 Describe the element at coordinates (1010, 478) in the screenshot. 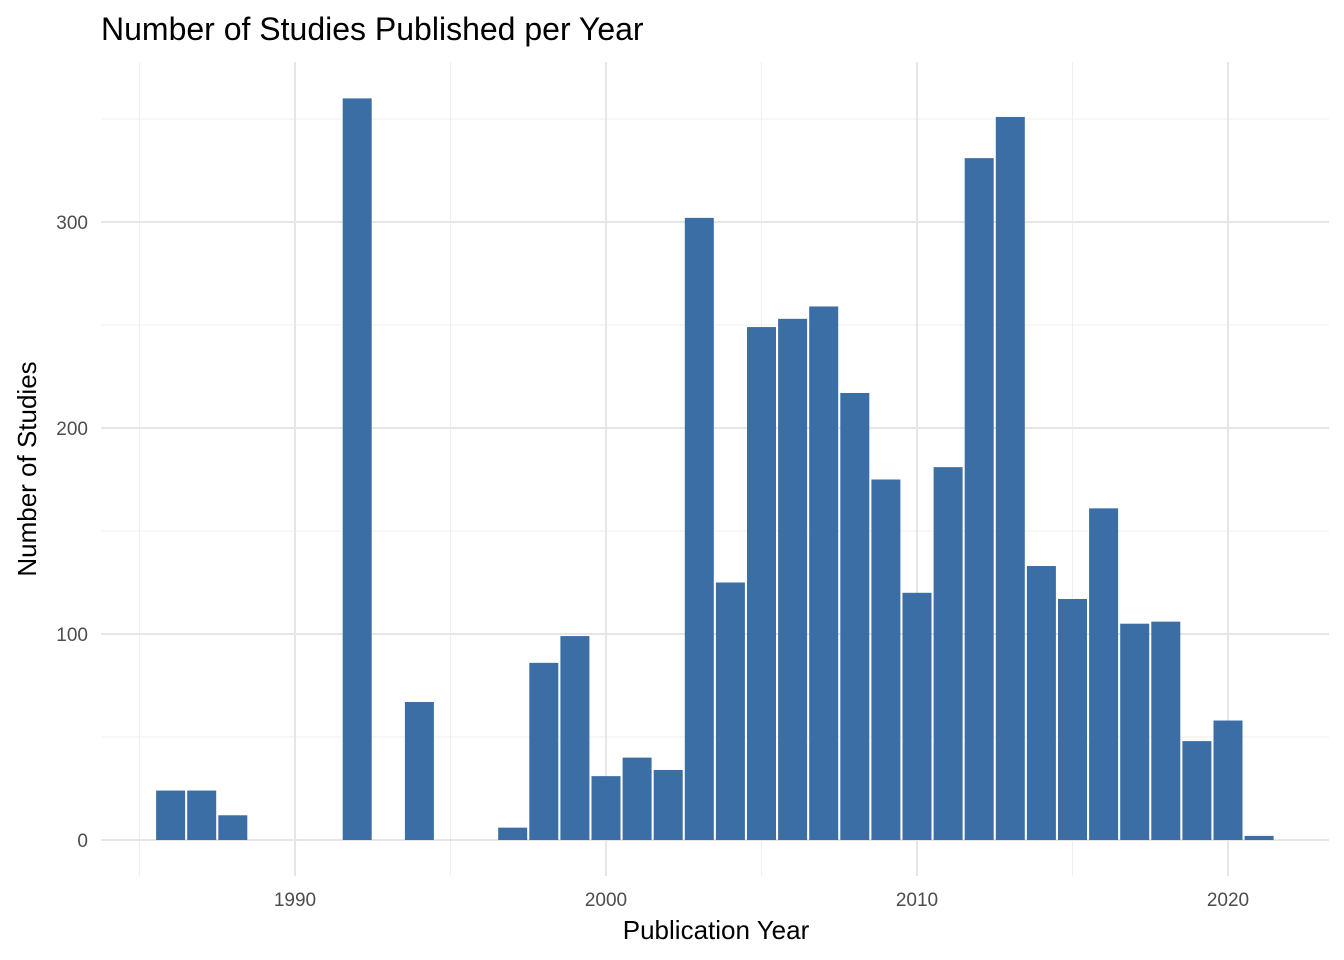

I see `bar-2013` at that location.